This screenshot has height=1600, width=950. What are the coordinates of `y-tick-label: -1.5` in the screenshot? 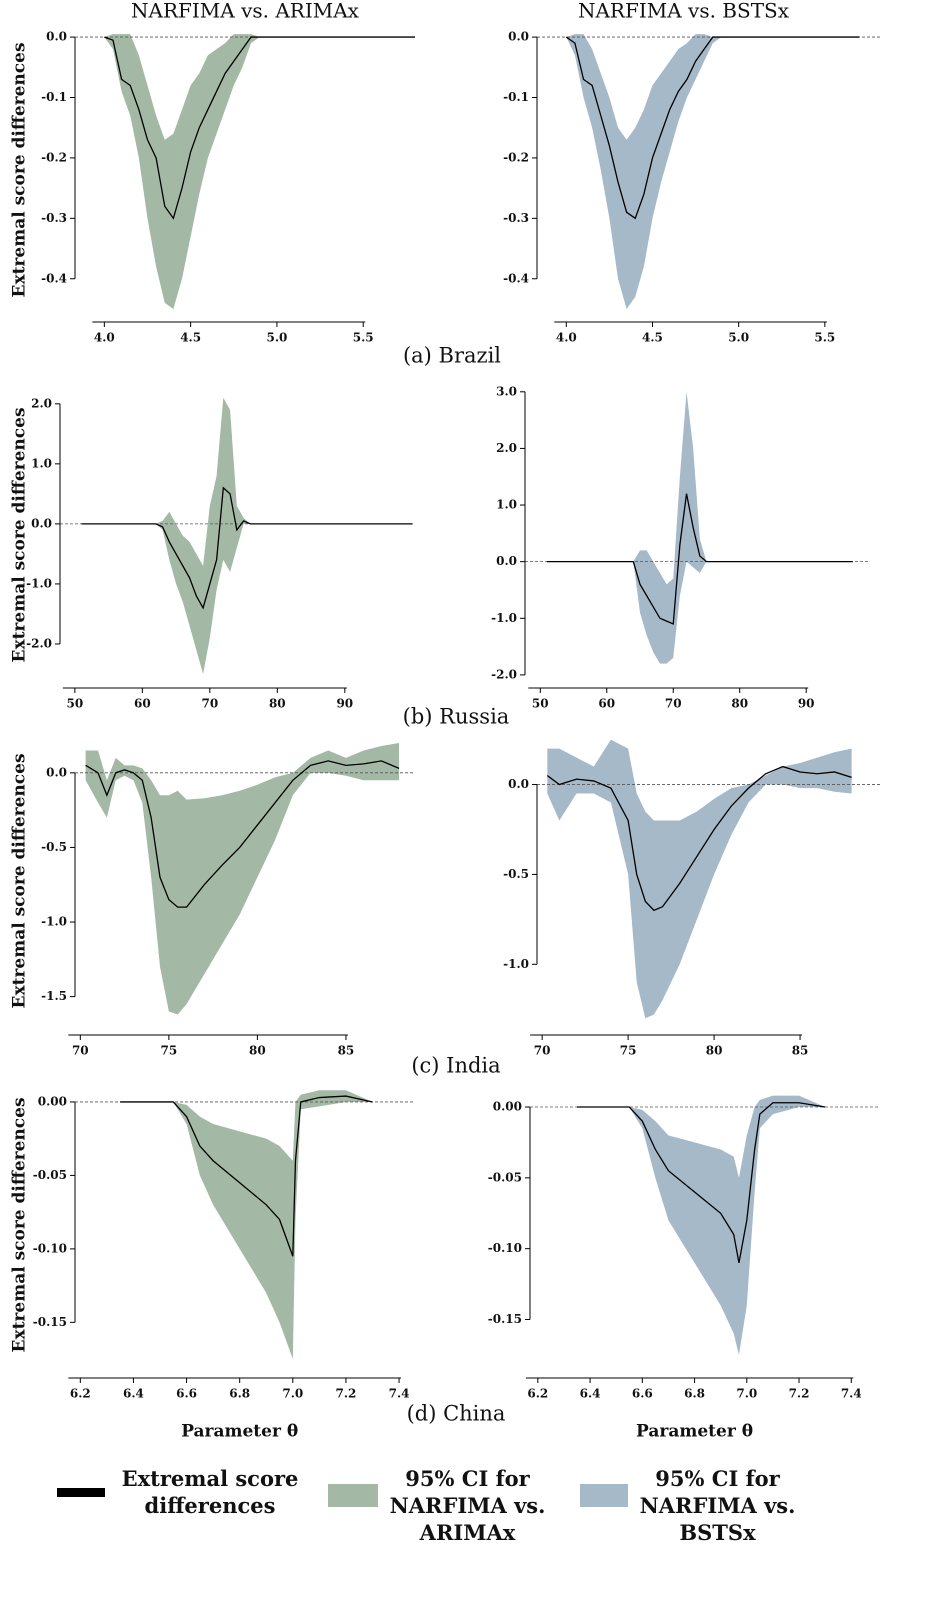 It's located at (54, 996).